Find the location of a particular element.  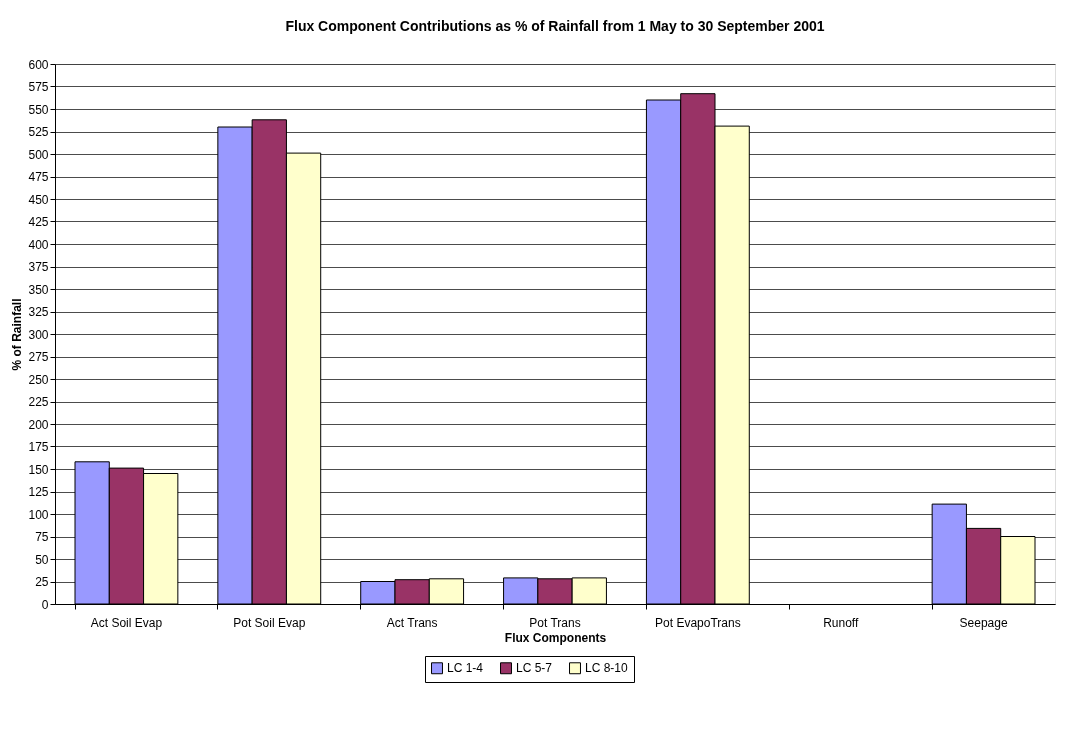

x-tick-label: Act Trans is located at coordinates (412, 622).